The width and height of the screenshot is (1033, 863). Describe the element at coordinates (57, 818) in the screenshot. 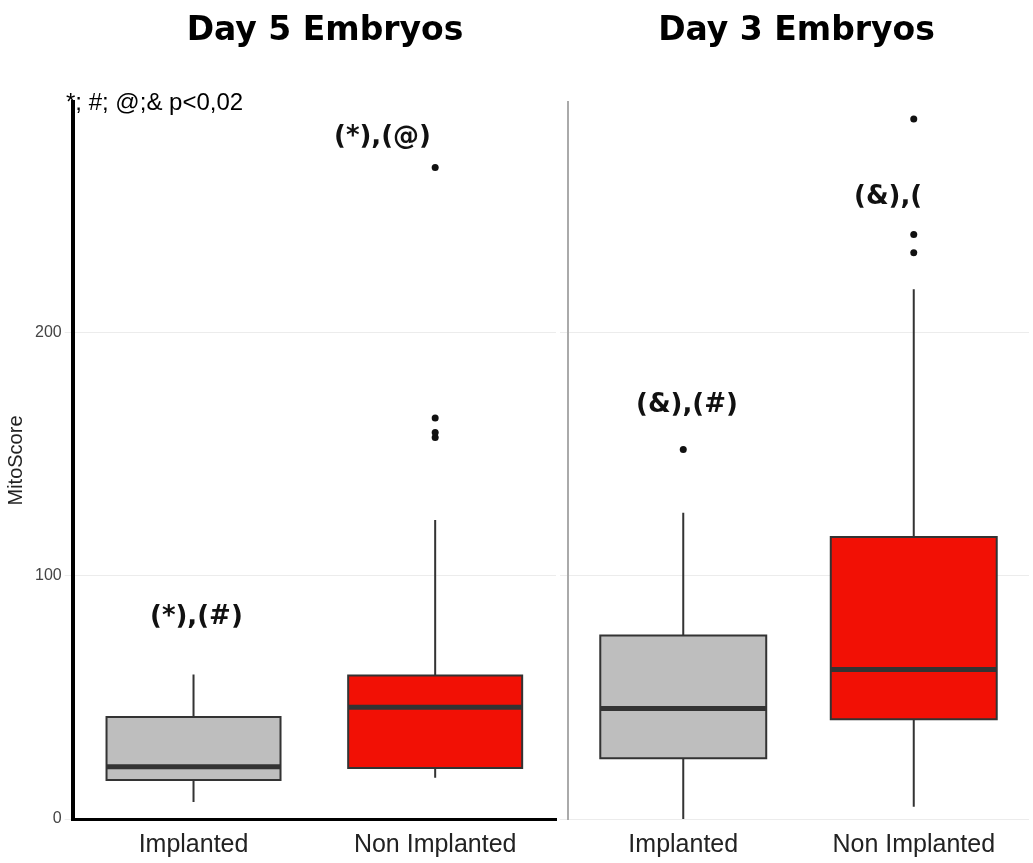

I see `y-tick-label: 0` at that location.